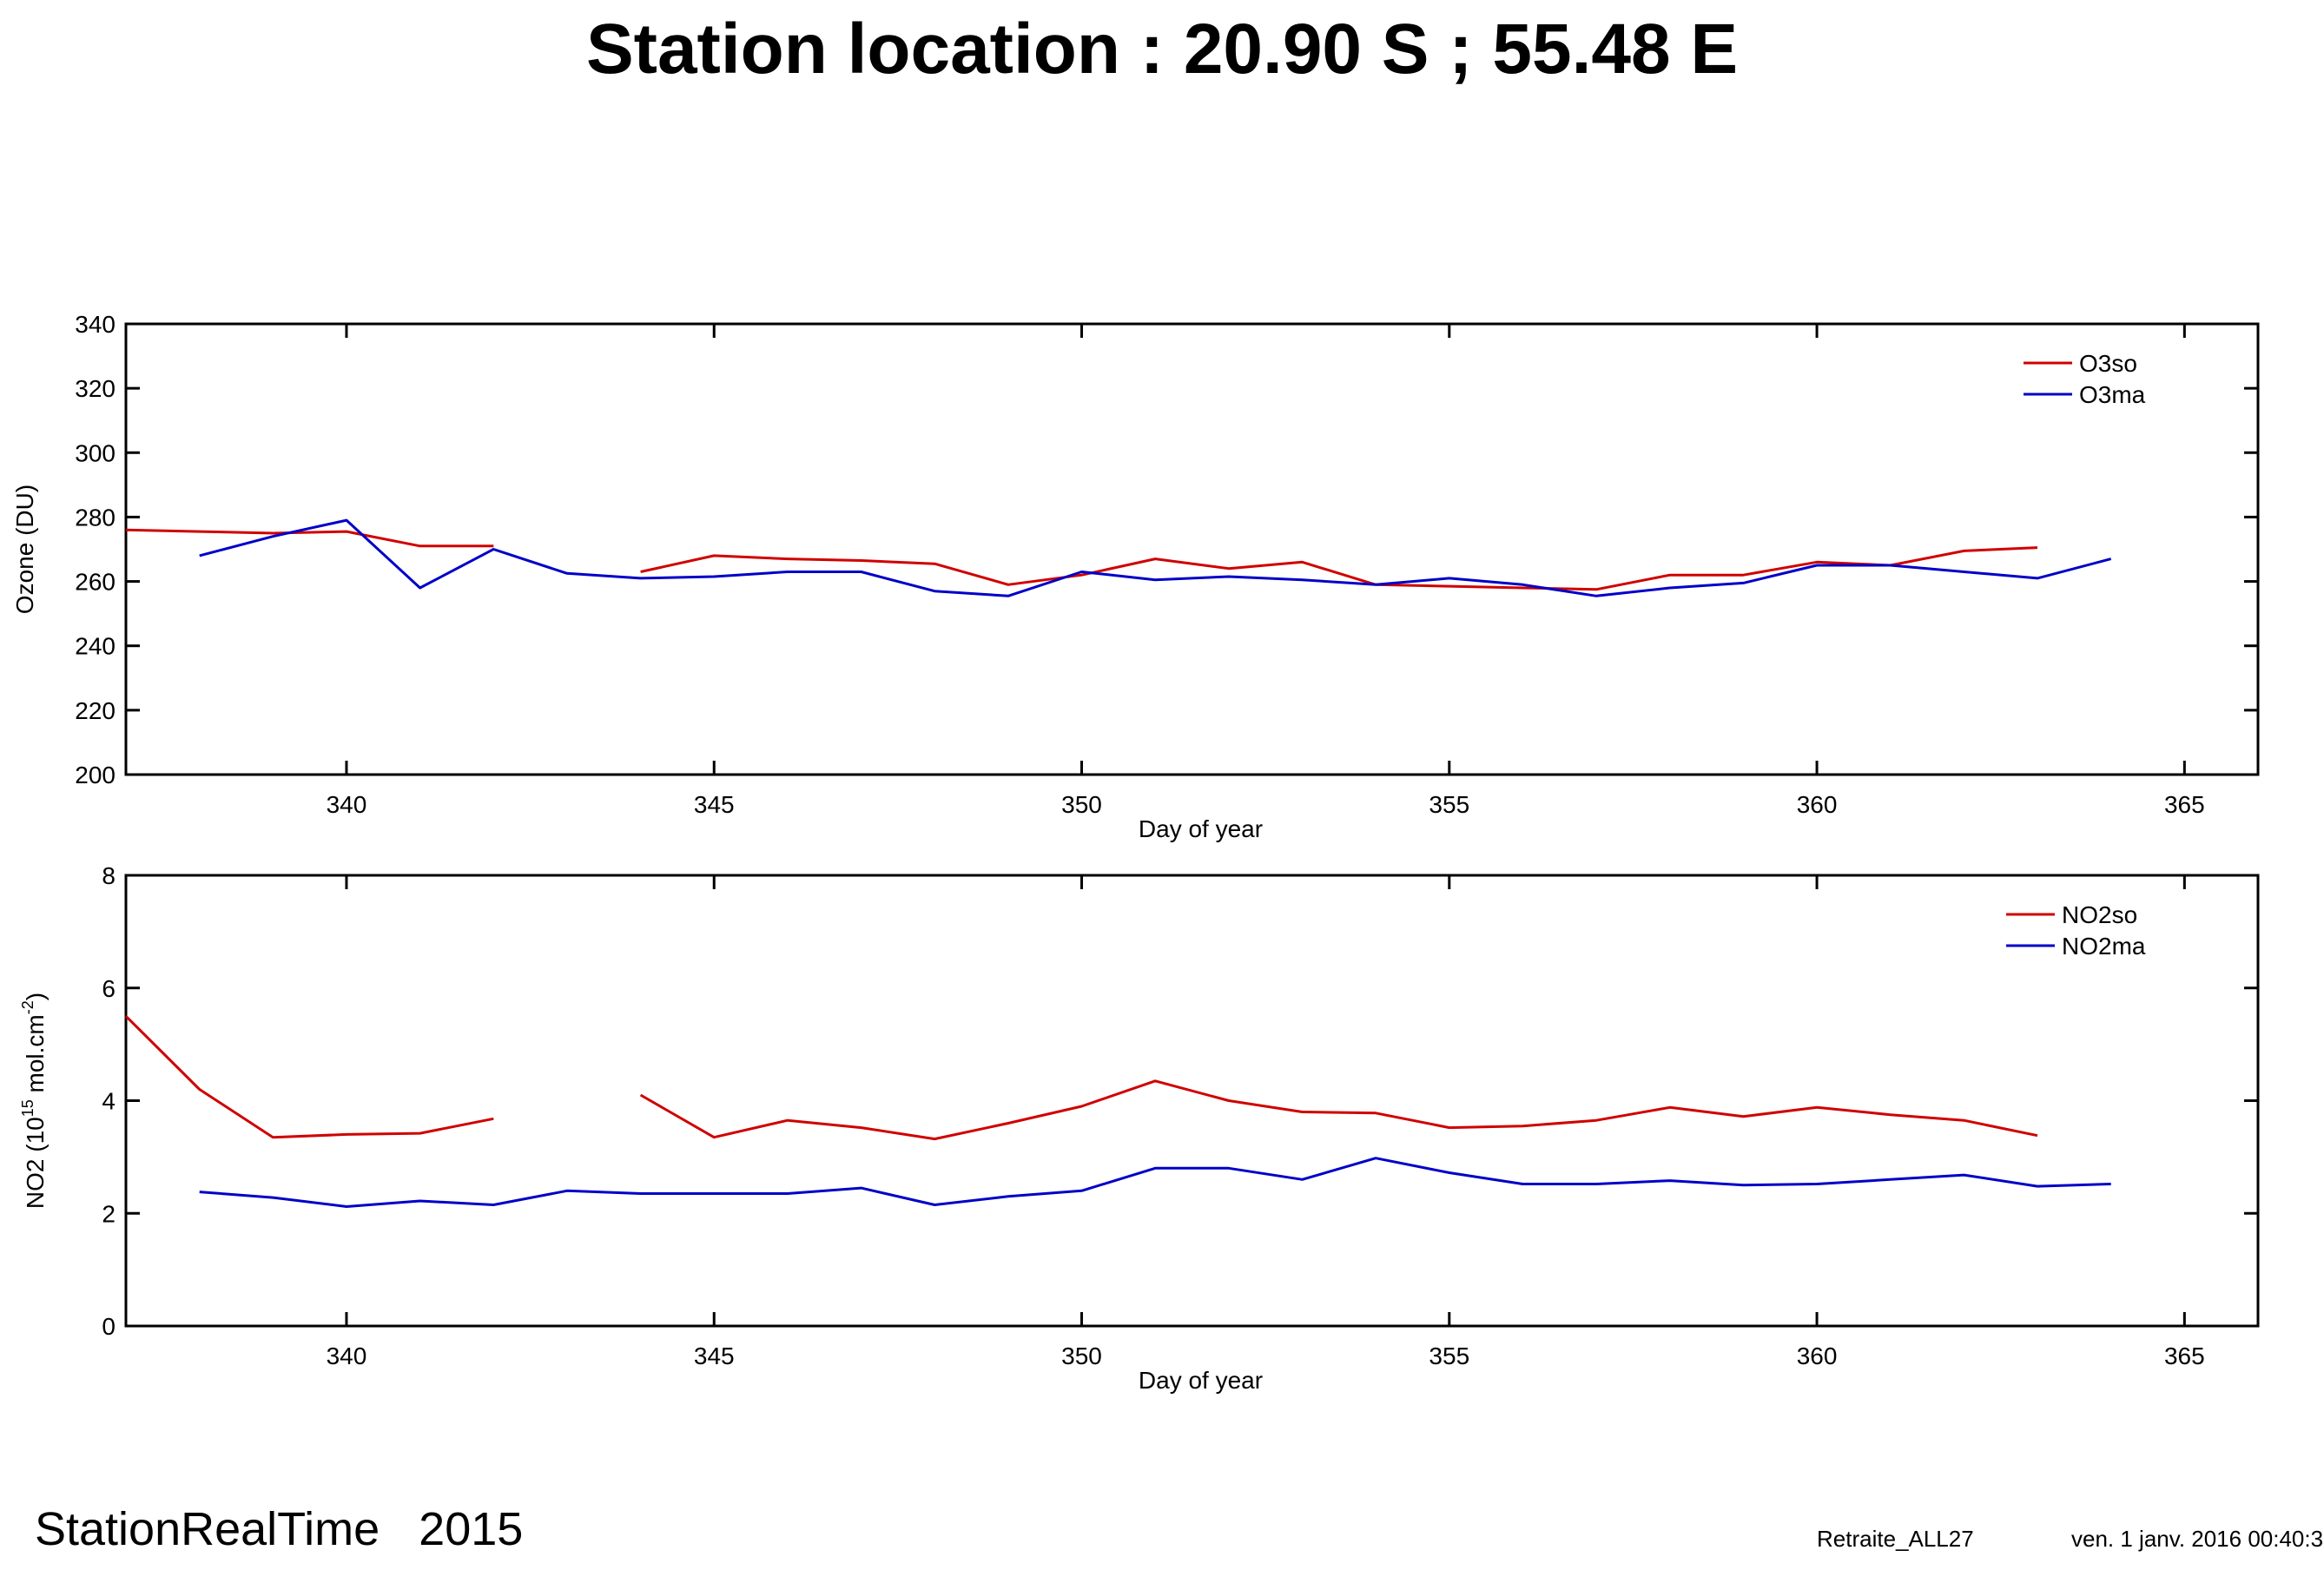 This screenshot has height=1570, width=2324. What do you see at coordinates (2197, 1539) in the screenshot?
I see `footer-timestamp: ven. 1 janv. 2016 00:40:39` at bounding box center [2197, 1539].